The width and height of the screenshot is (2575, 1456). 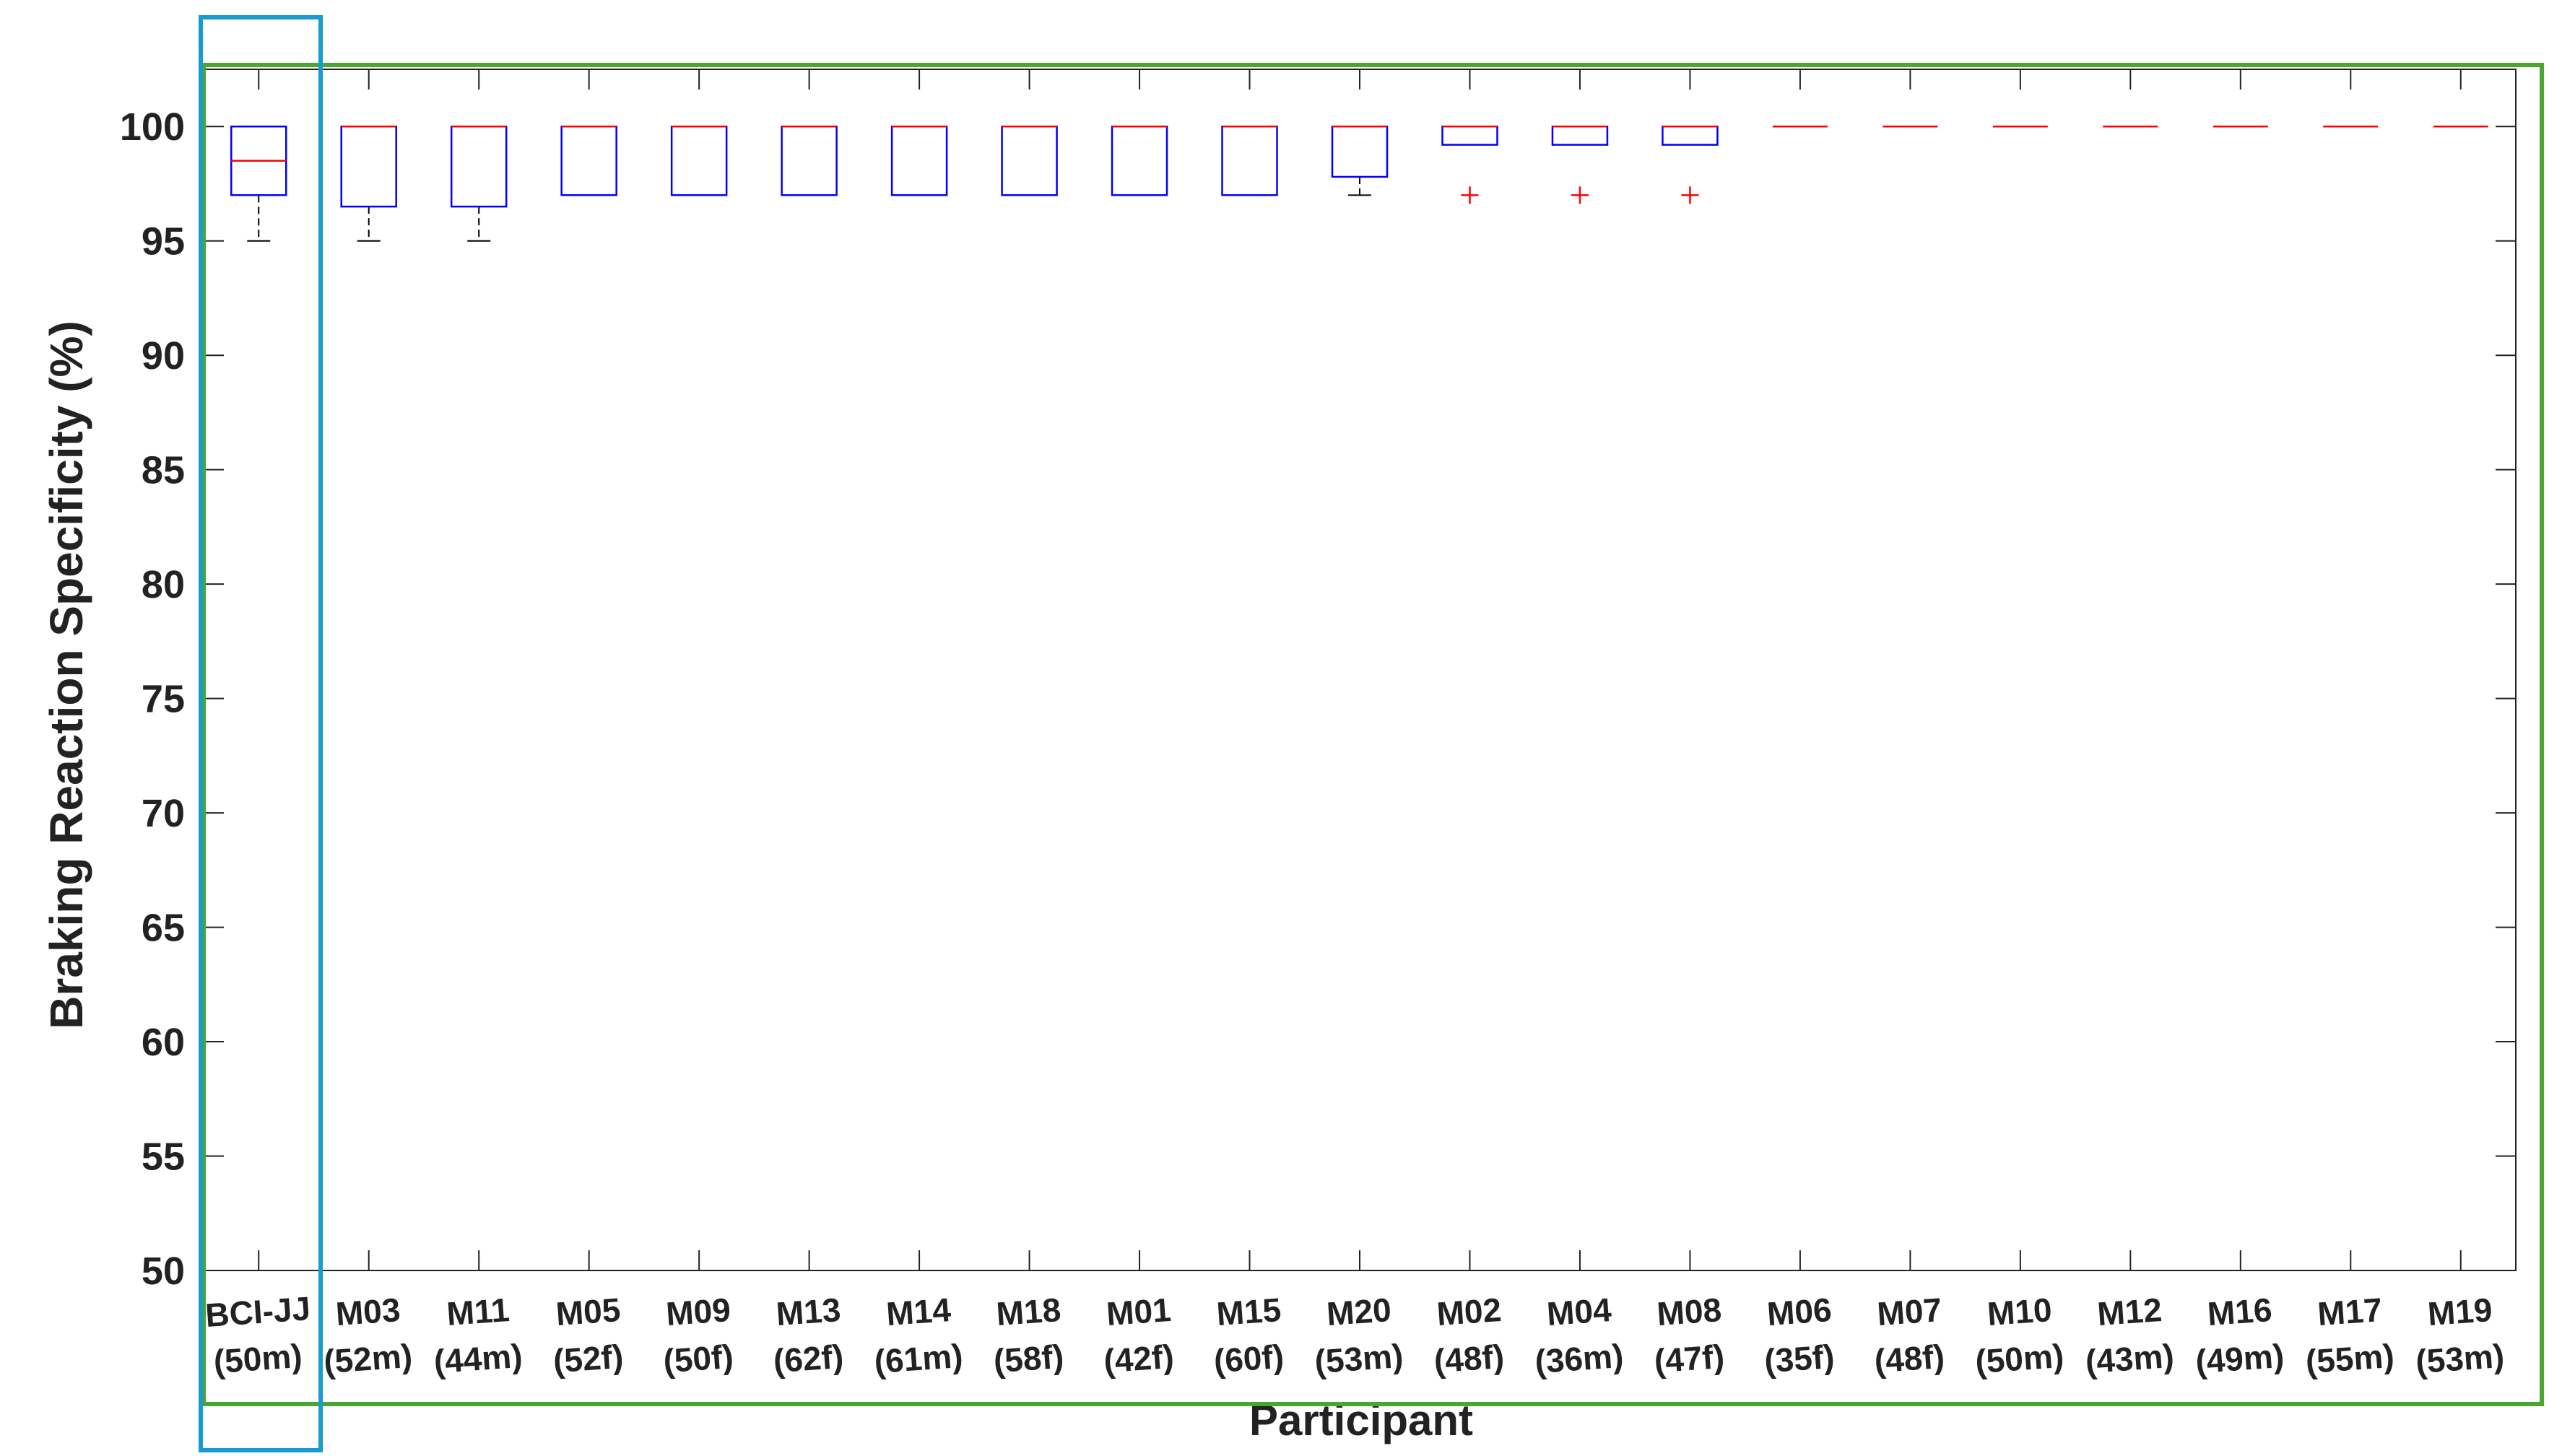 What do you see at coordinates (163, 813) in the screenshot?
I see `y-tick-label: 70` at bounding box center [163, 813].